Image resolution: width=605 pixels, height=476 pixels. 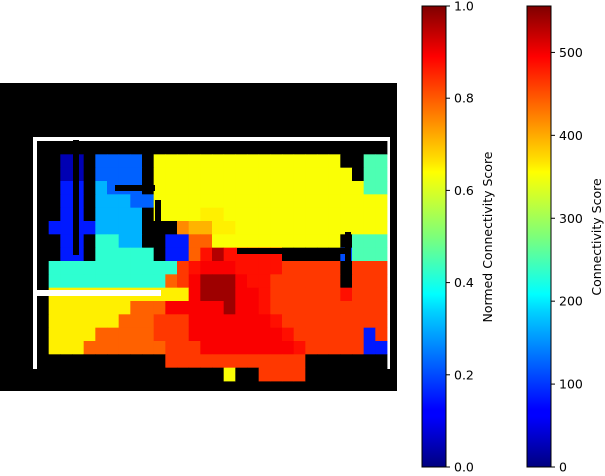 What do you see at coordinates (539, 236) in the screenshot?
I see `colorbar-raw-gradient` at bounding box center [539, 236].